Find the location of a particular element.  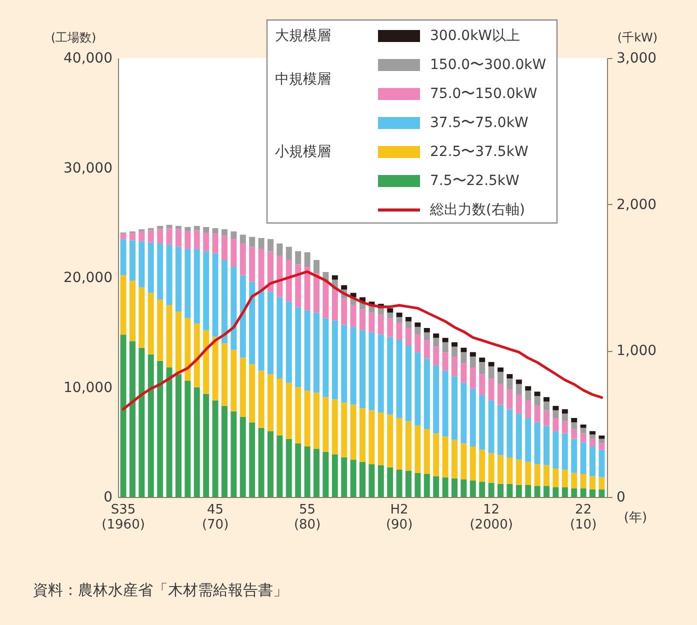

y2-tick-label: 3,000 is located at coordinates (636, 58).